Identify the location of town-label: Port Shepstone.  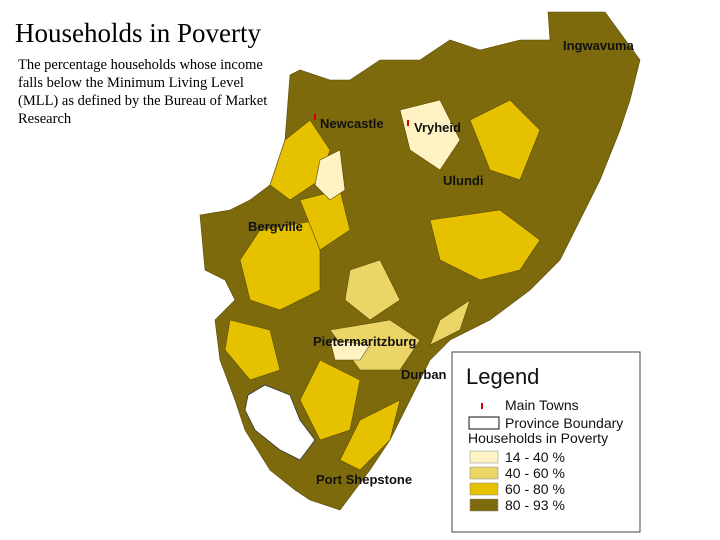
(364, 479).